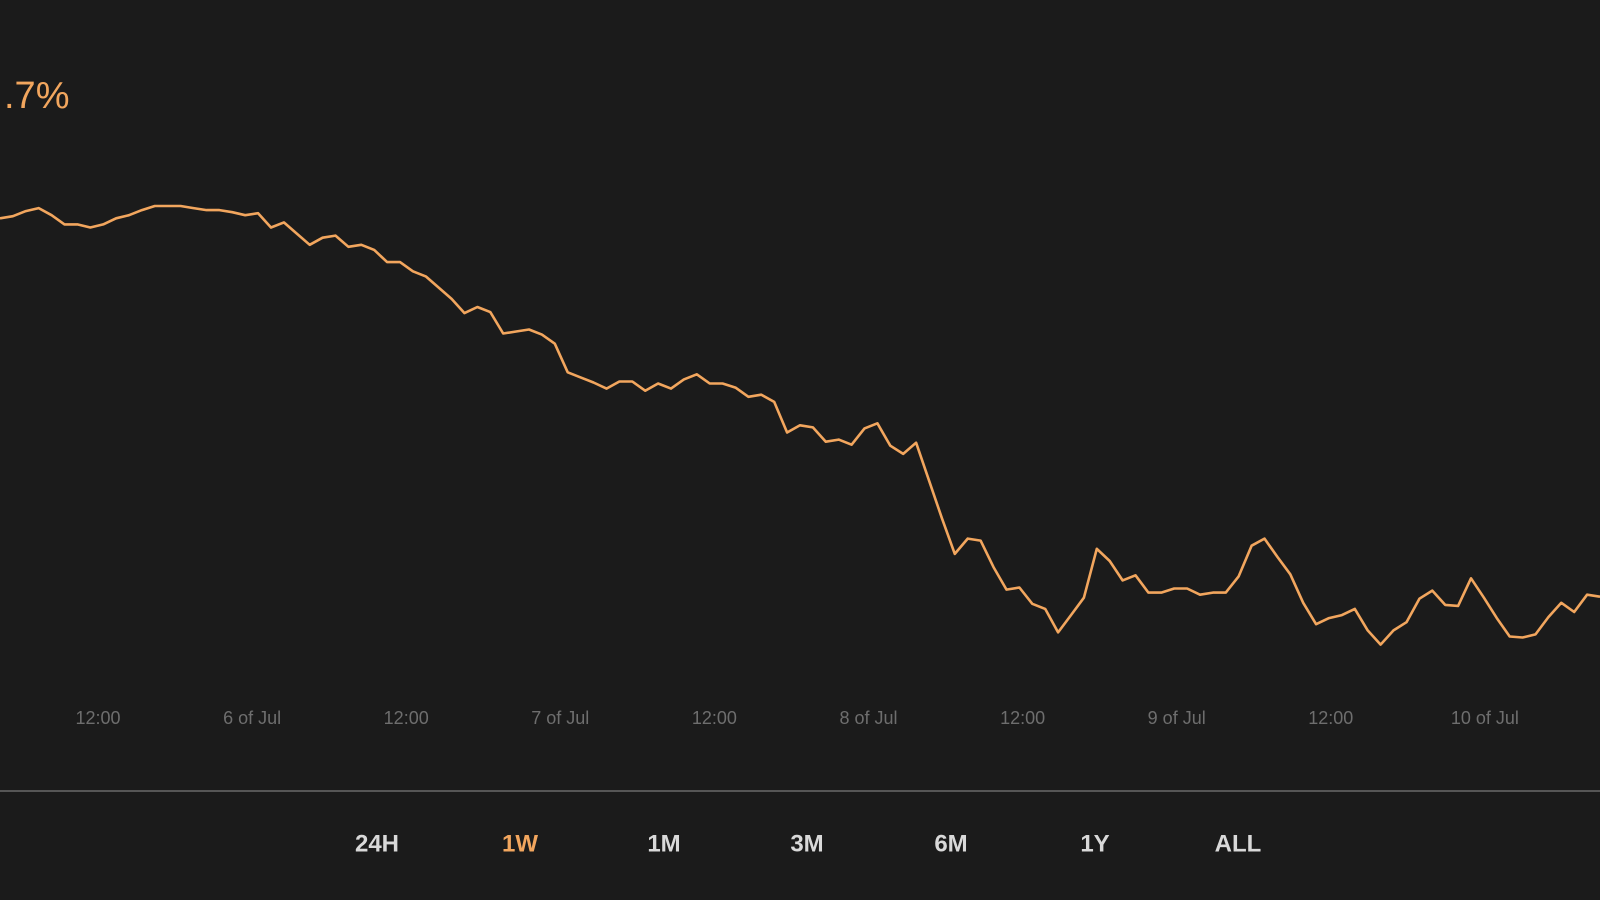 The image size is (1600, 900). I want to click on range-tab: 1W, so click(520, 843).